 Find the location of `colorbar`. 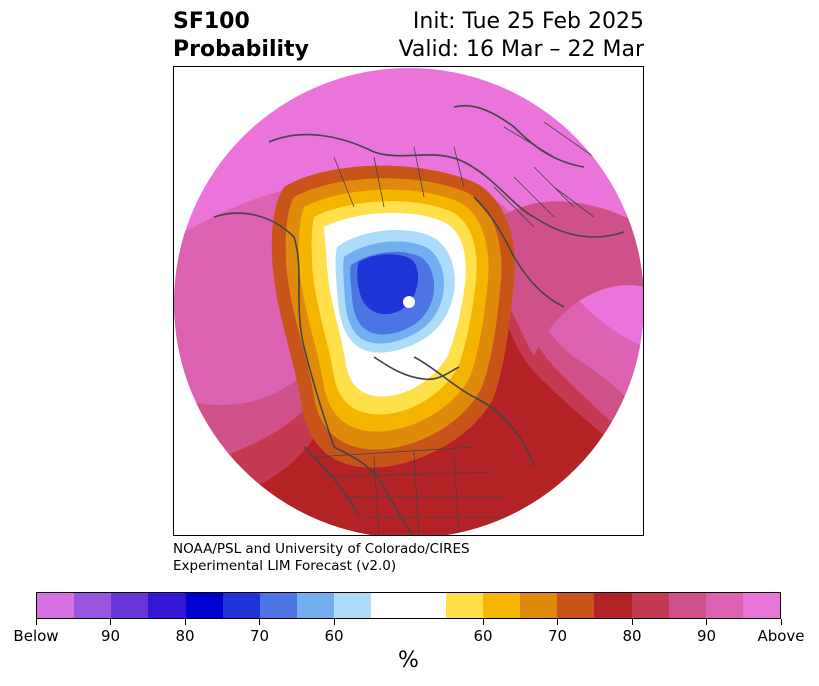

colorbar is located at coordinates (408, 605).